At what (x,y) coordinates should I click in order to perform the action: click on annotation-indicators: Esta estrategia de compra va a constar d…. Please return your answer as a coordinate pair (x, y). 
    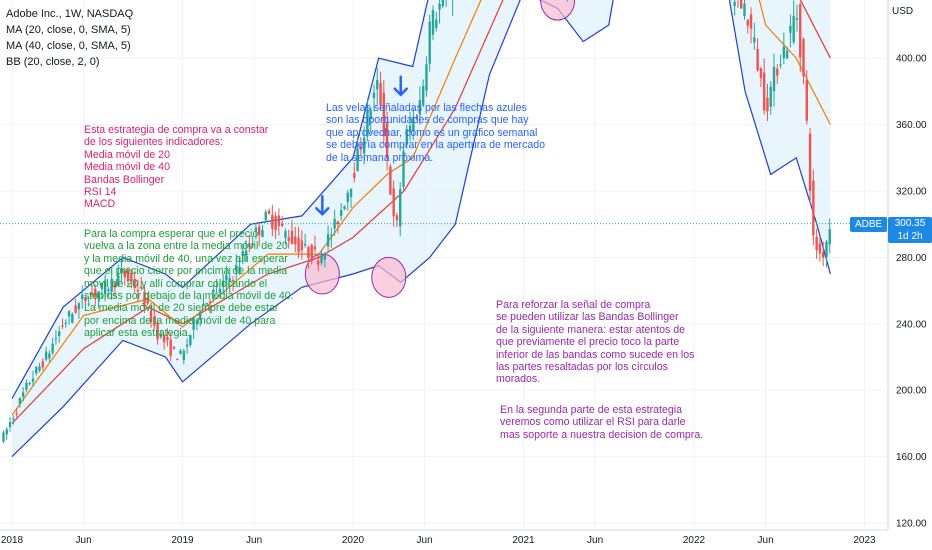
    Looking at the image, I should click on (176, 167).